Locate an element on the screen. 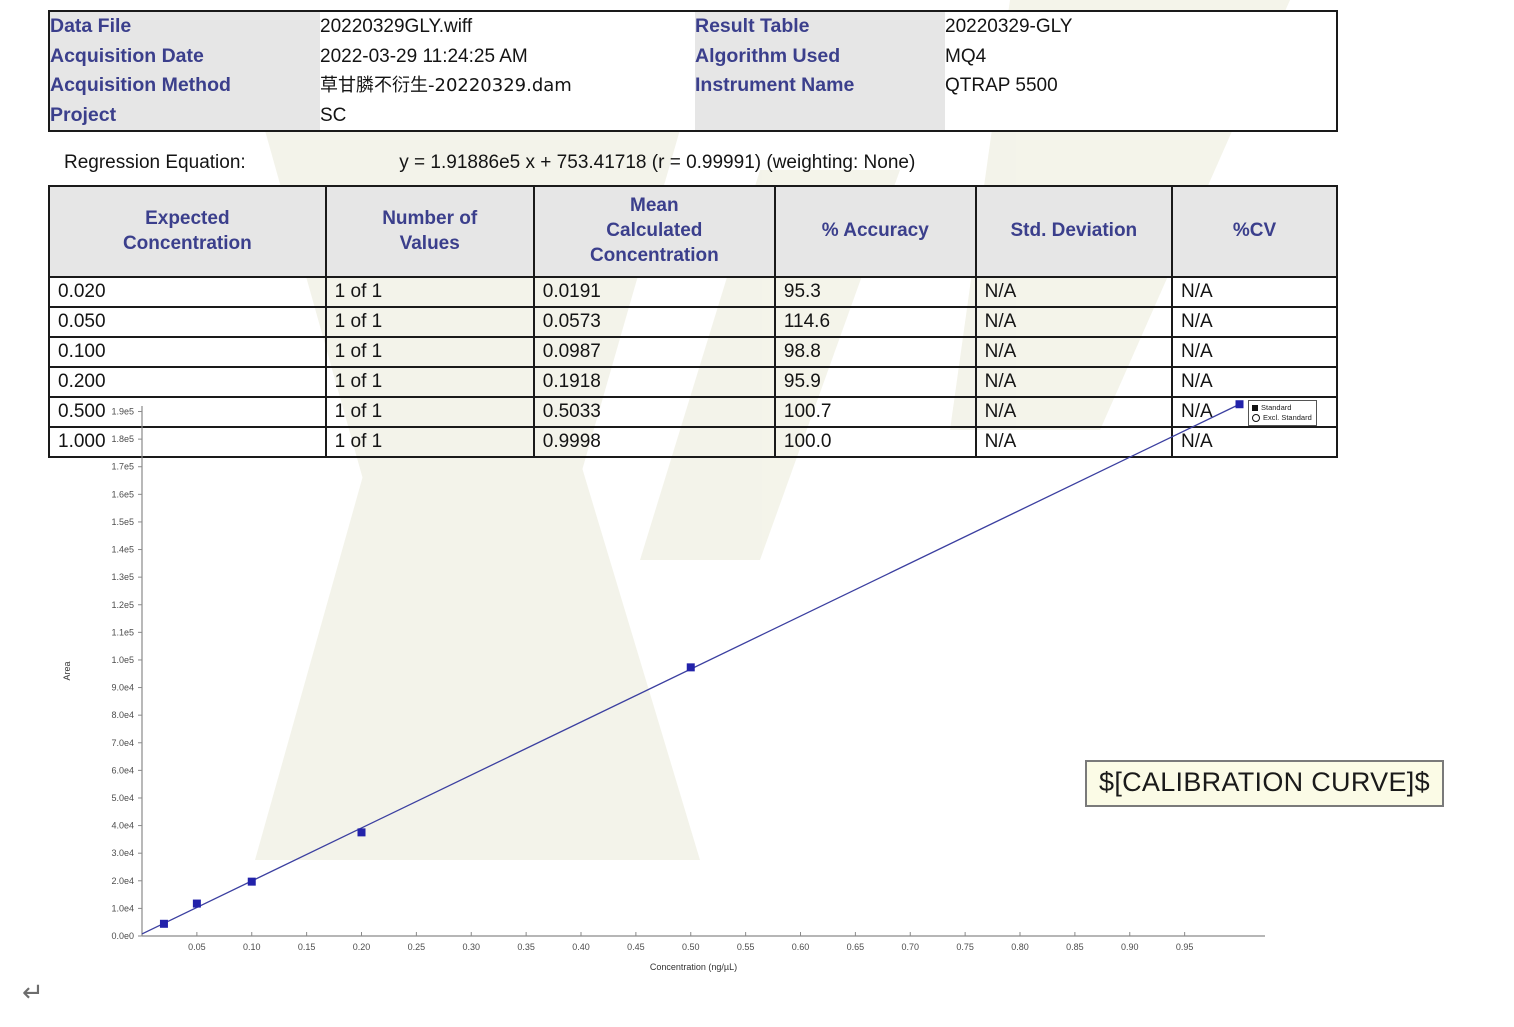 The height and width of the screenshot is (1027, 1514). x-tick-label: 0.95 is located at coordinates (1185, 947).